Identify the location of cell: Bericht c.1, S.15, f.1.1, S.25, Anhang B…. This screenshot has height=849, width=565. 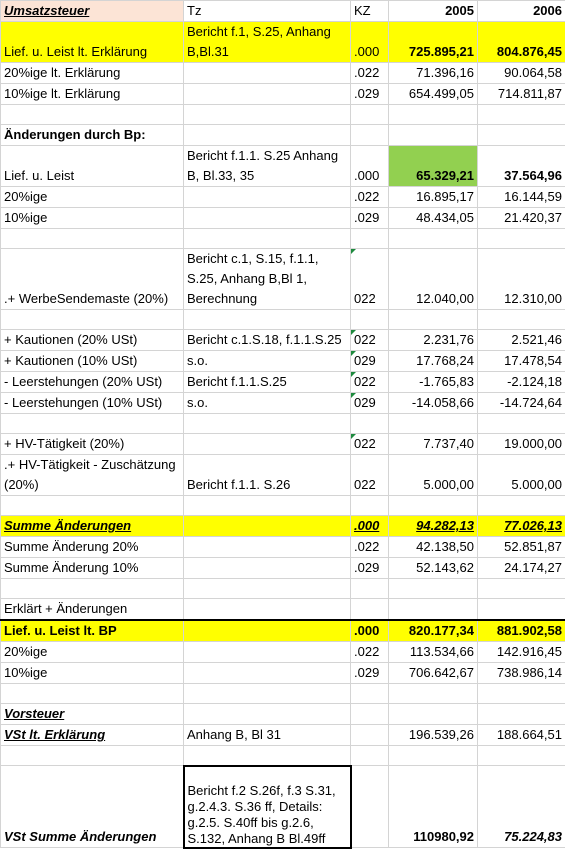
(267, 279).